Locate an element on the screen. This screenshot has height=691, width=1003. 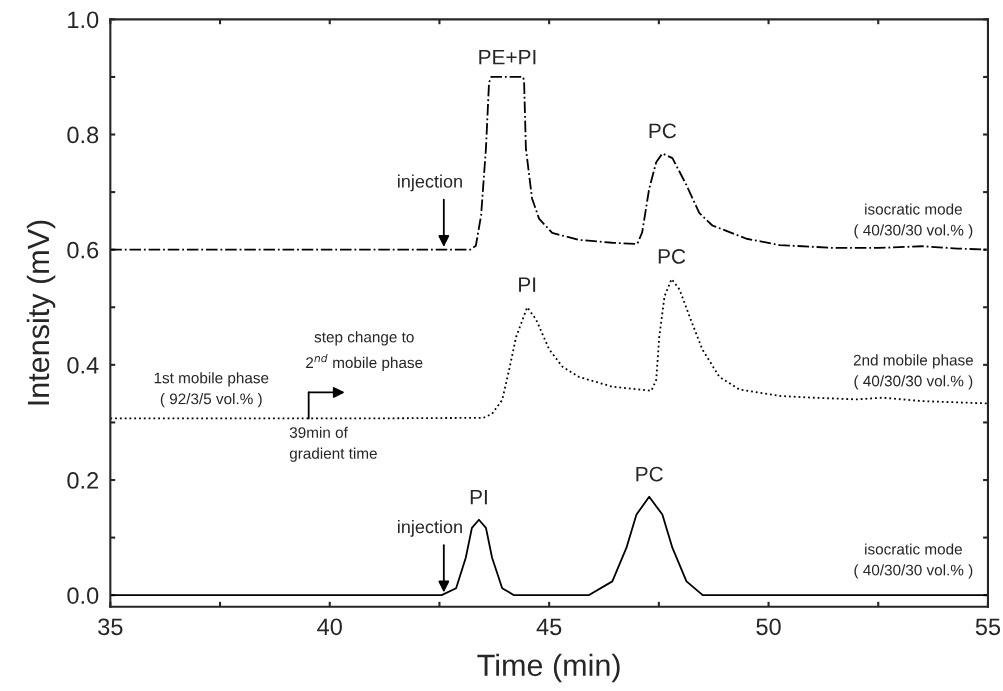
x-tick-label: 45 is located at coordinates (549, 627).